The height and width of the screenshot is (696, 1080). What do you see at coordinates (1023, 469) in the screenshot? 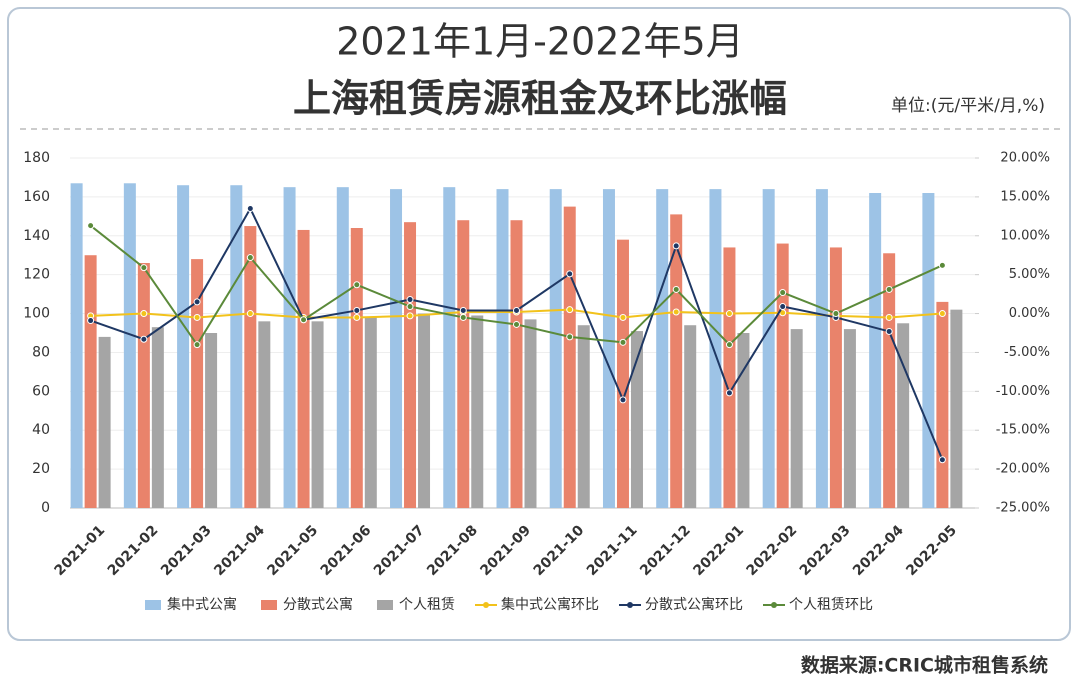
I see `y2-tick-label: -20.00%` at bounding box center [1023, 469].